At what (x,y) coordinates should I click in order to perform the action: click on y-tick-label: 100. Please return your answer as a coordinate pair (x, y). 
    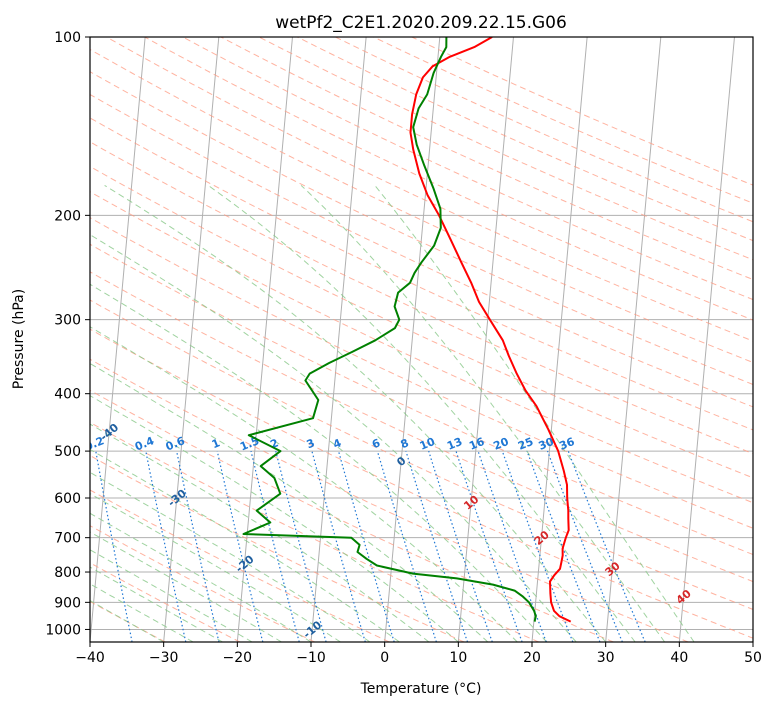
    Looking at the image, I should click on (67, 38).